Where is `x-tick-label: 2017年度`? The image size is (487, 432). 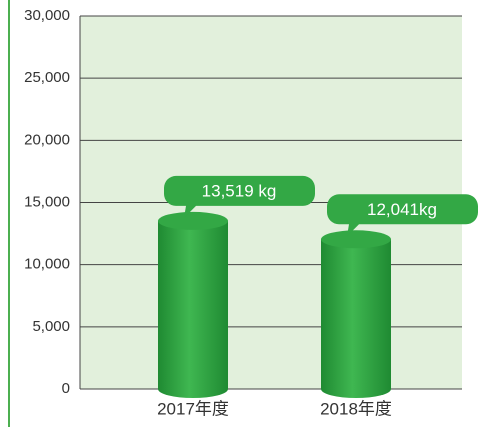 x-tick-label: 2017年度 is located at coordinates (193, 408).